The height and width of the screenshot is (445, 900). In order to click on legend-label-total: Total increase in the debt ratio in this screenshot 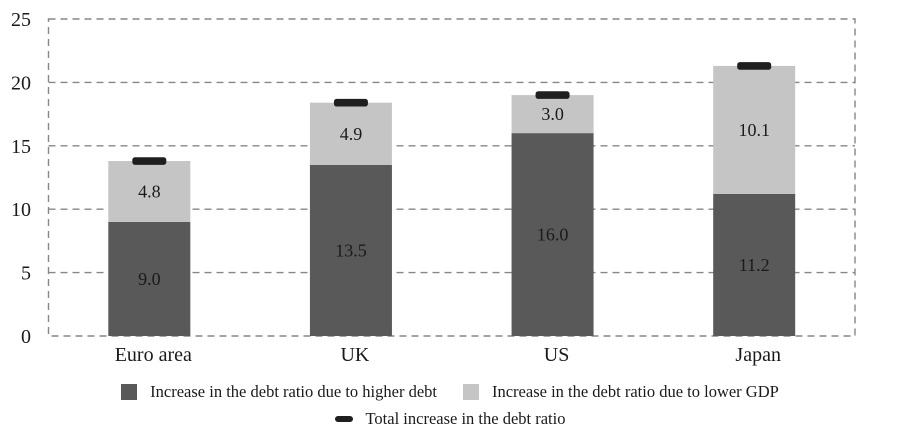, I will do `click(465, 418)`.